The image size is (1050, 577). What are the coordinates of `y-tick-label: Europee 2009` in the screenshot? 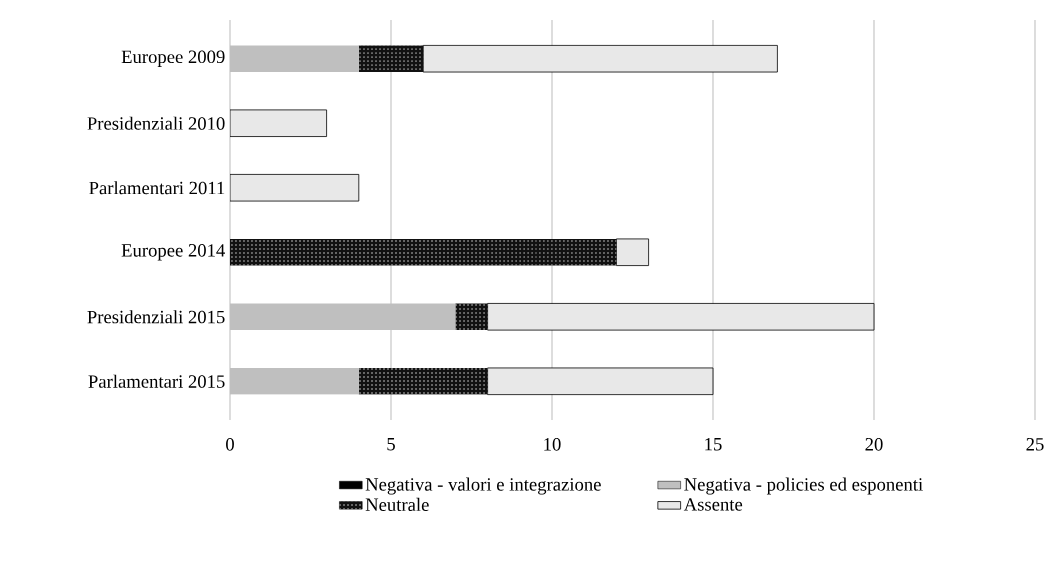 It's located at (173, 58).